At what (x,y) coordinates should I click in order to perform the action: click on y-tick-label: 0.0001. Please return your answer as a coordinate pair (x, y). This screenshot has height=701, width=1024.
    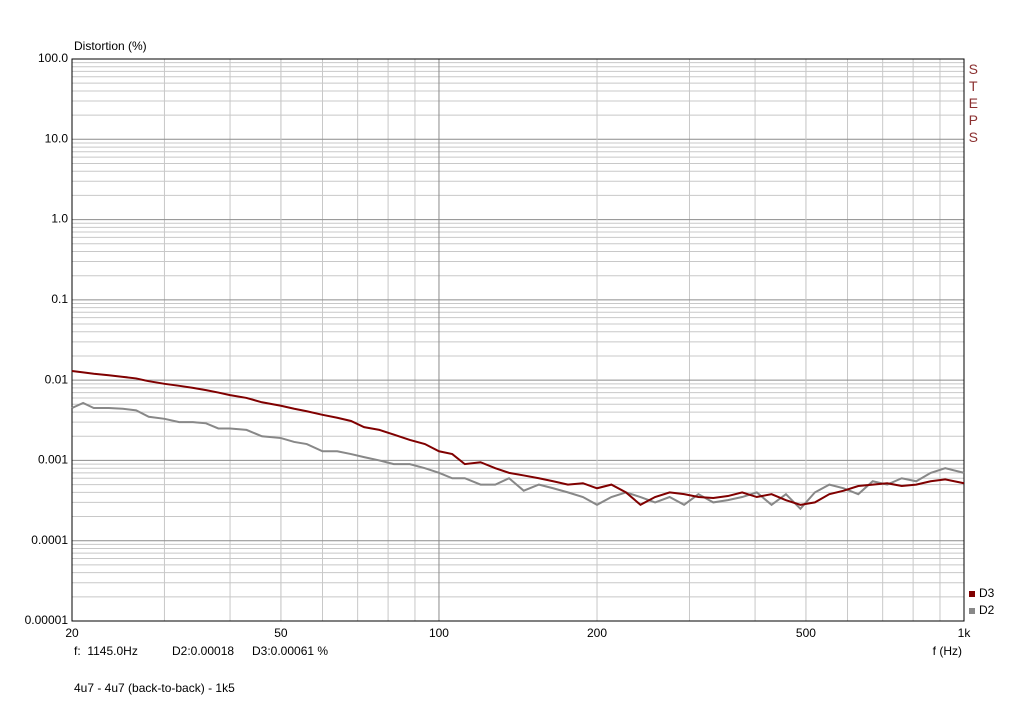
    Looking at the image, I should click on (49, 540).